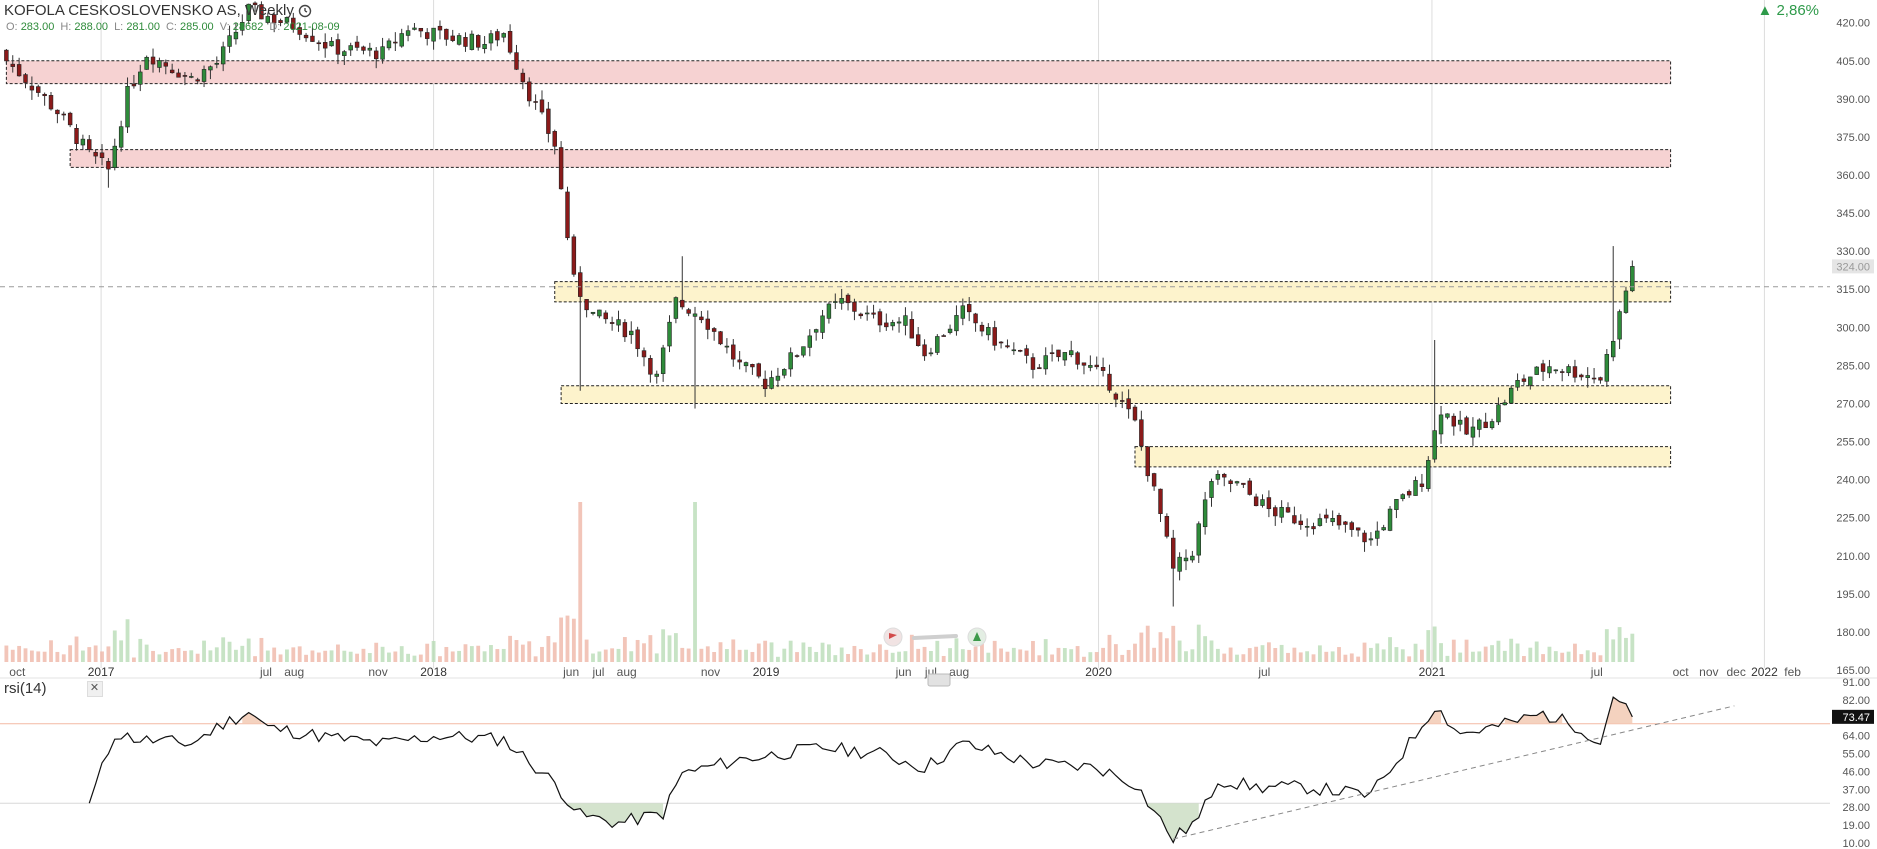 The width and height of the screenshot is (1877, 849). Describe the element at coordinates (94, 688) in the screenshot. I see `close-icon: ✕` at that location.